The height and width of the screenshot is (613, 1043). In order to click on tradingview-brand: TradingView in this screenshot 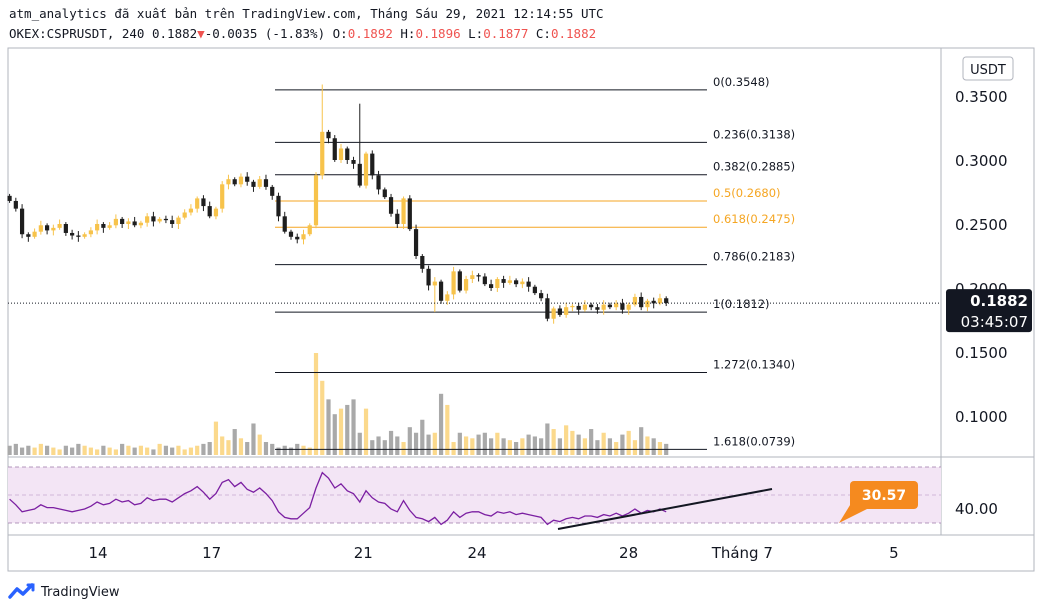, I will do `click(64, 592)`.